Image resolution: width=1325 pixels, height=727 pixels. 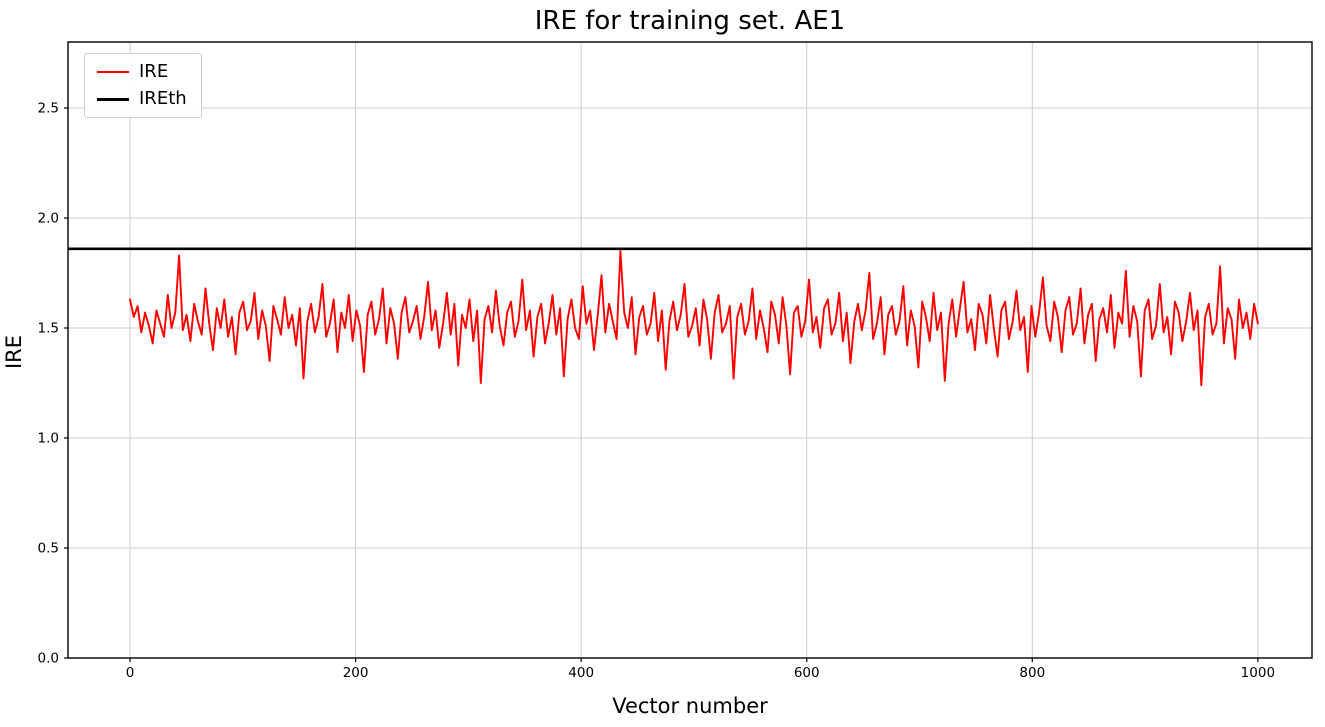 I want to click on y-tick-label: 0.0, so click(x=48, y=659).